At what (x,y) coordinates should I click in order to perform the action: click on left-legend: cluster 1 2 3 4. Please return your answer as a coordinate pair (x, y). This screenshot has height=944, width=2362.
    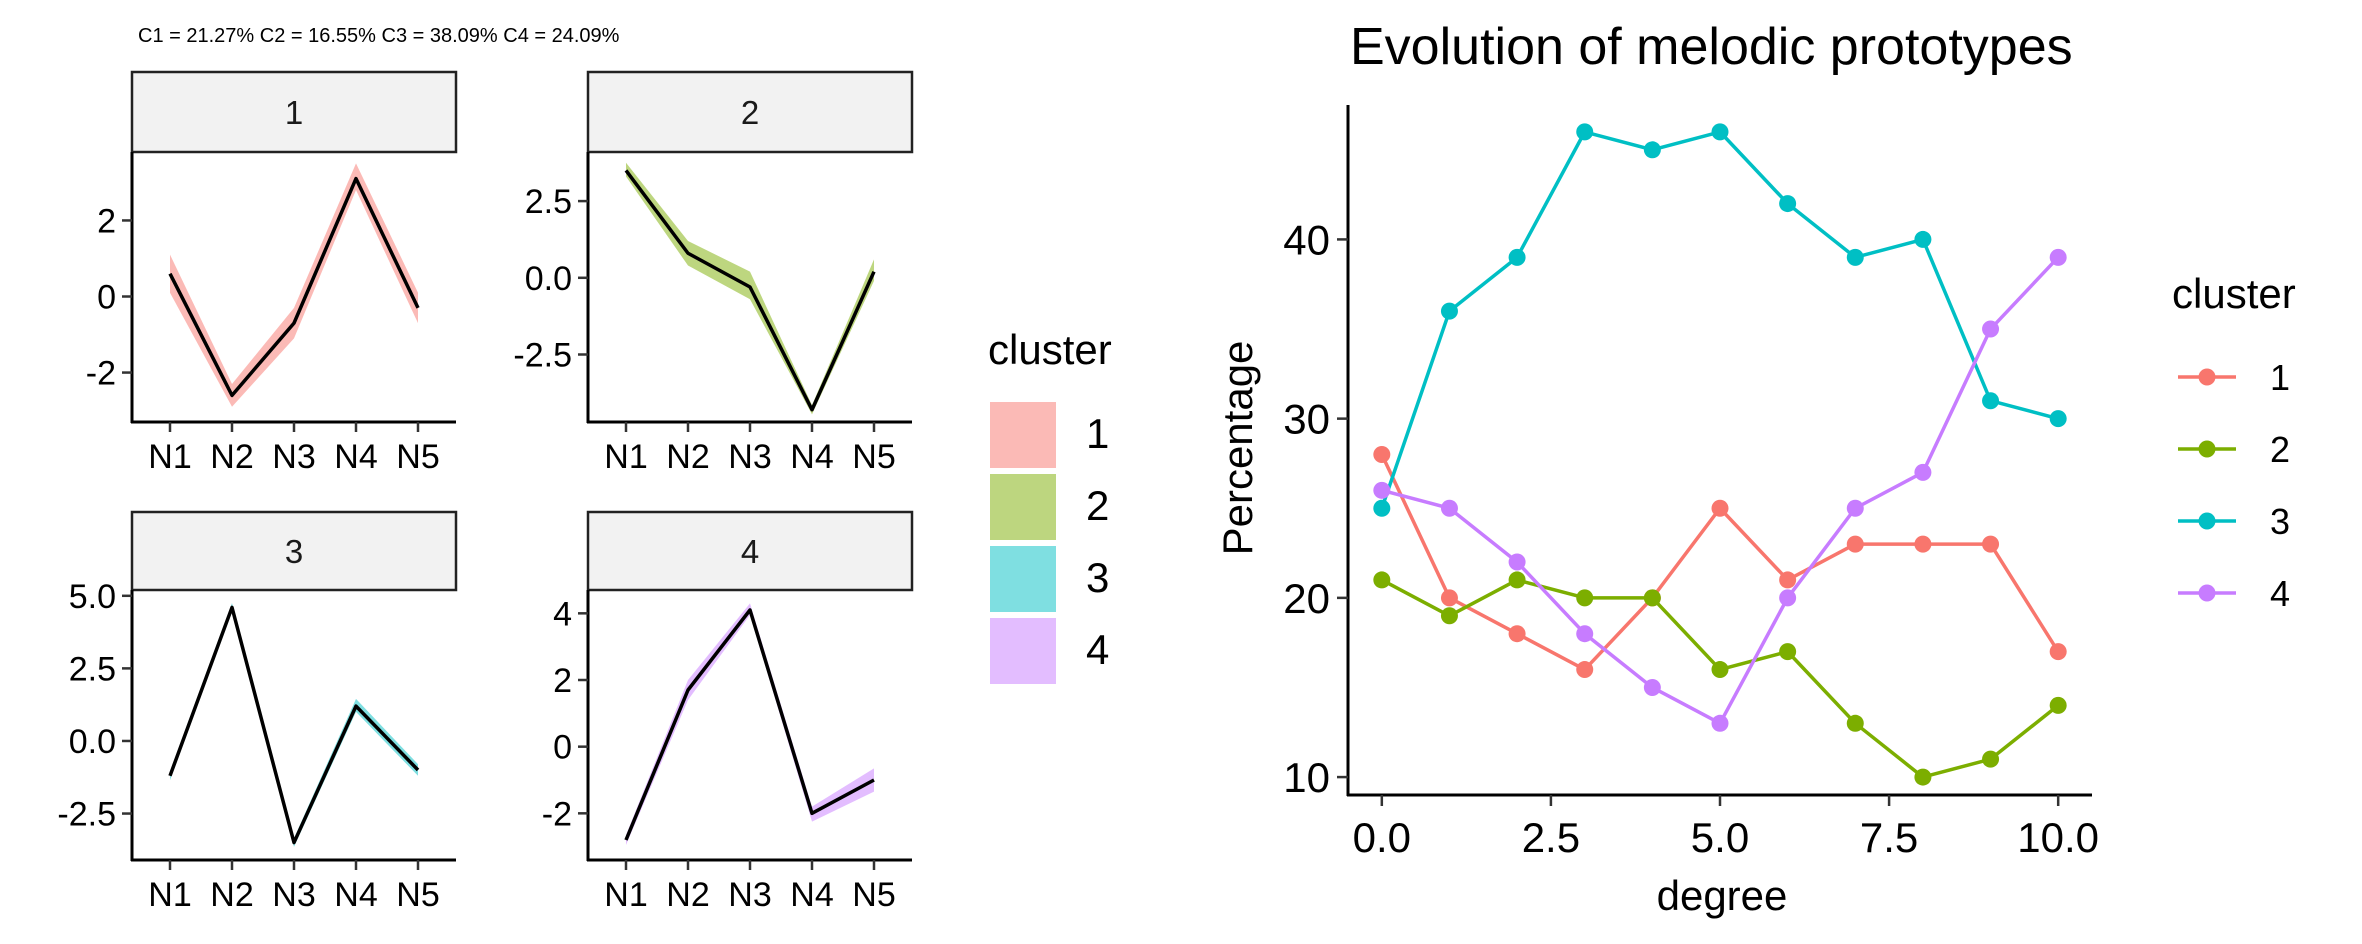
    Looking at the image, I should click on (1050, 505).